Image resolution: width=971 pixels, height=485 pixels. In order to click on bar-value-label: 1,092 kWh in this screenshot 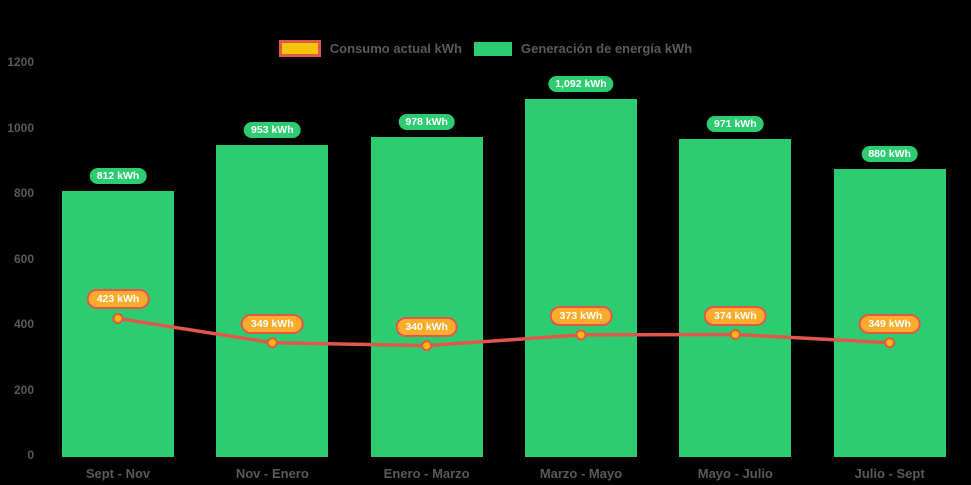, I will do `click(581, 84)`.